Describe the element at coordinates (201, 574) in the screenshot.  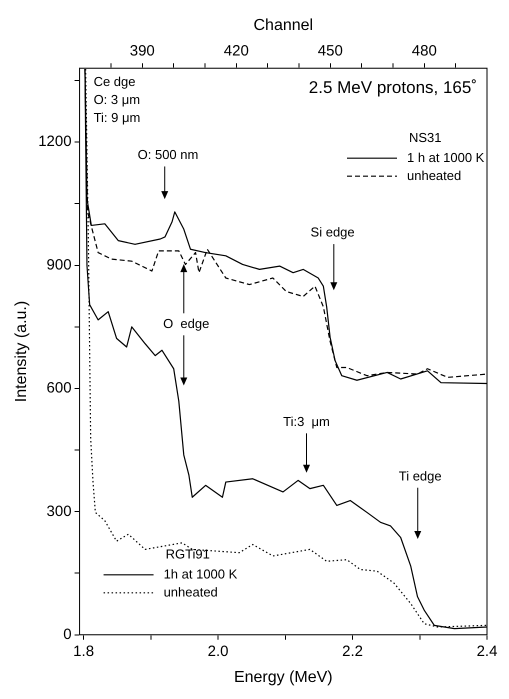
I see `legend-label: 1h at 1000 K` at that location.